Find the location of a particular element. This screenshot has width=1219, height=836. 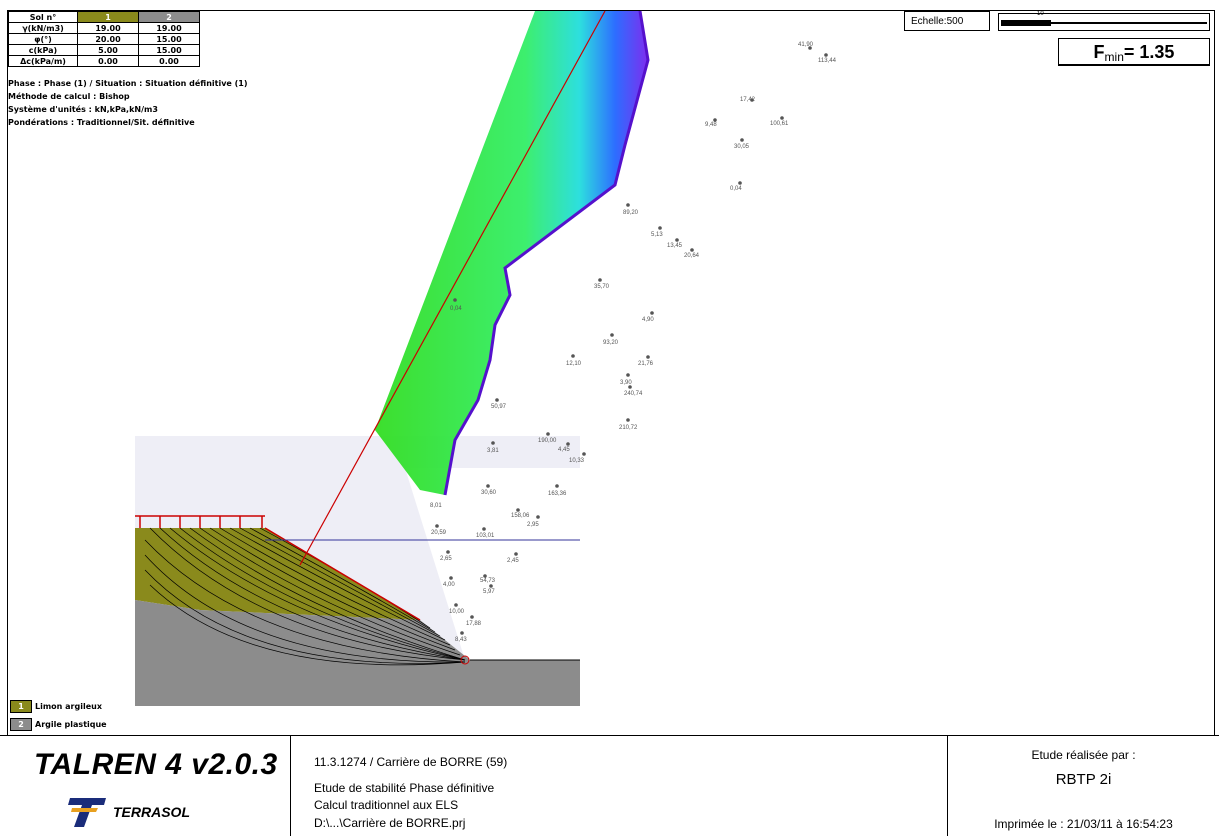

scale-bar-block is located at coordinates (1026, 23).